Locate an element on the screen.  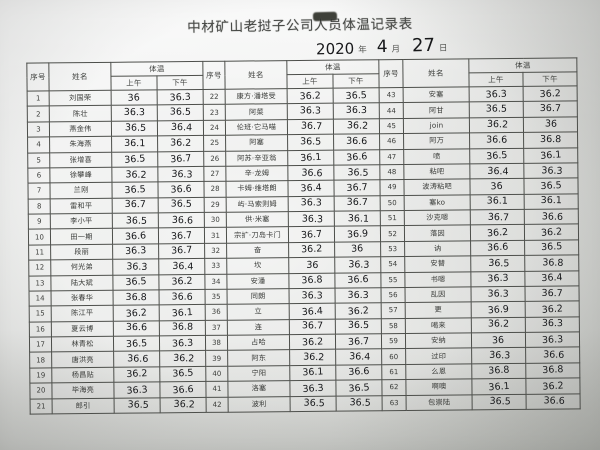
row-number: 54 is located at coordinates (392, 264).